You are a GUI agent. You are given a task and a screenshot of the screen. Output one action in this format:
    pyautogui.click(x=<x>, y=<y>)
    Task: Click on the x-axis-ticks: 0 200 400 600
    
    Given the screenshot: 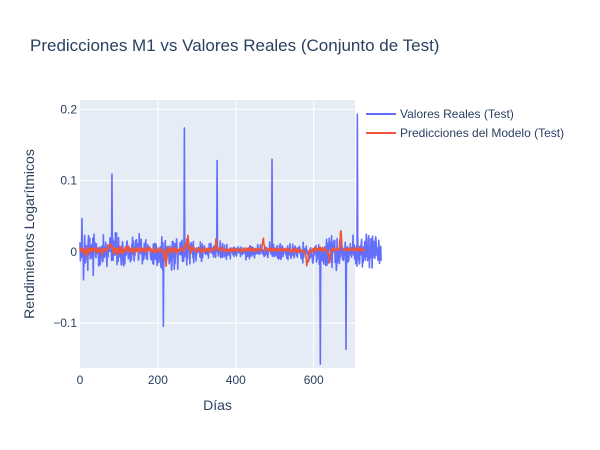 What is the action you would take?
    pyautogui.click(x=200, y=380)
    